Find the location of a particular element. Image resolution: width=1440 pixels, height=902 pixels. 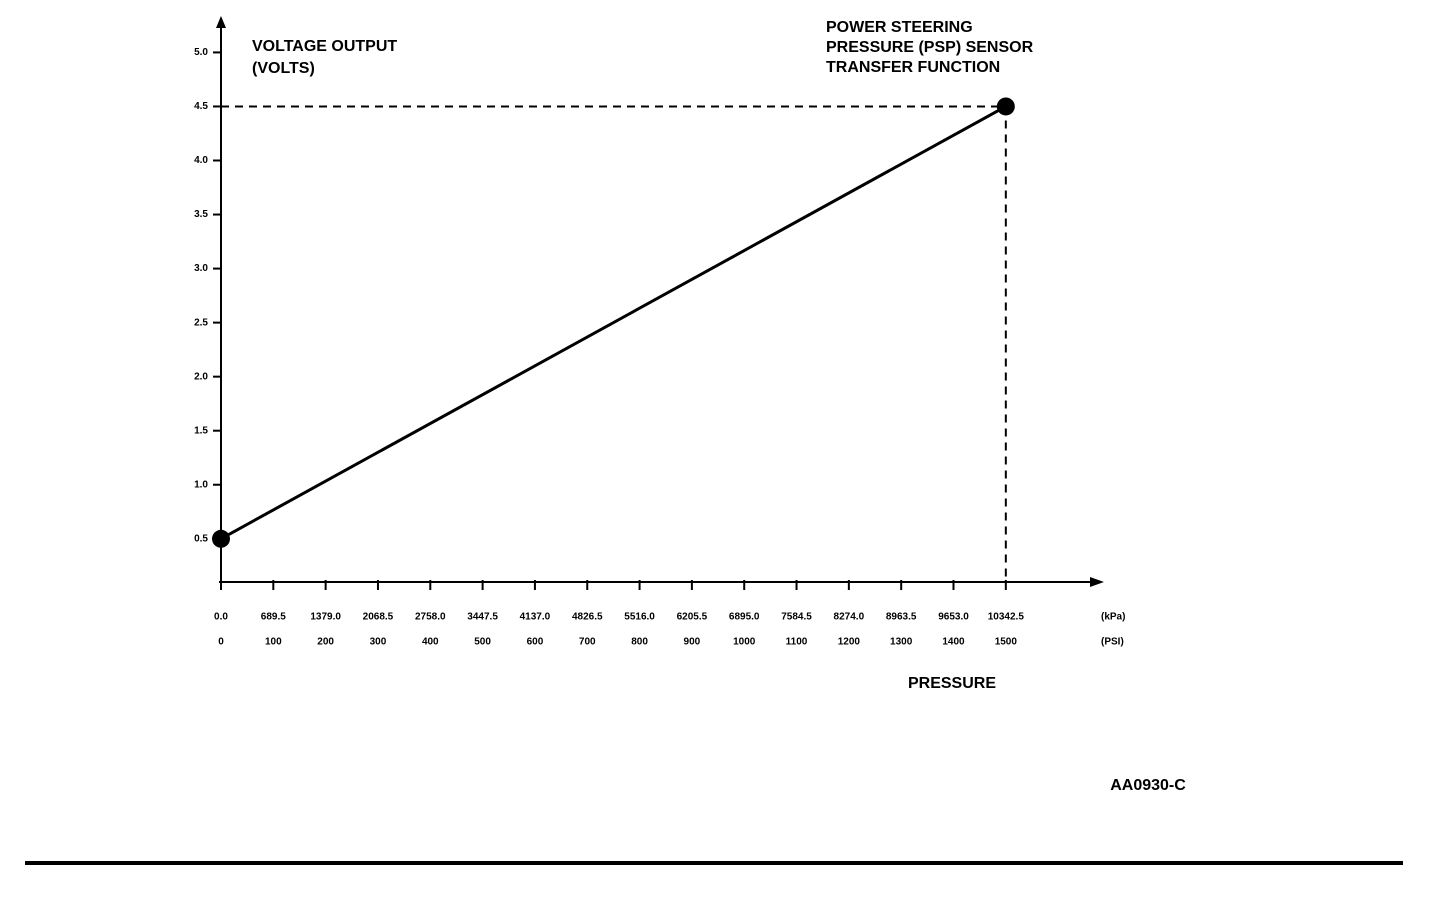

x-unit: (PSI) is located at coordinates (1112, 642).